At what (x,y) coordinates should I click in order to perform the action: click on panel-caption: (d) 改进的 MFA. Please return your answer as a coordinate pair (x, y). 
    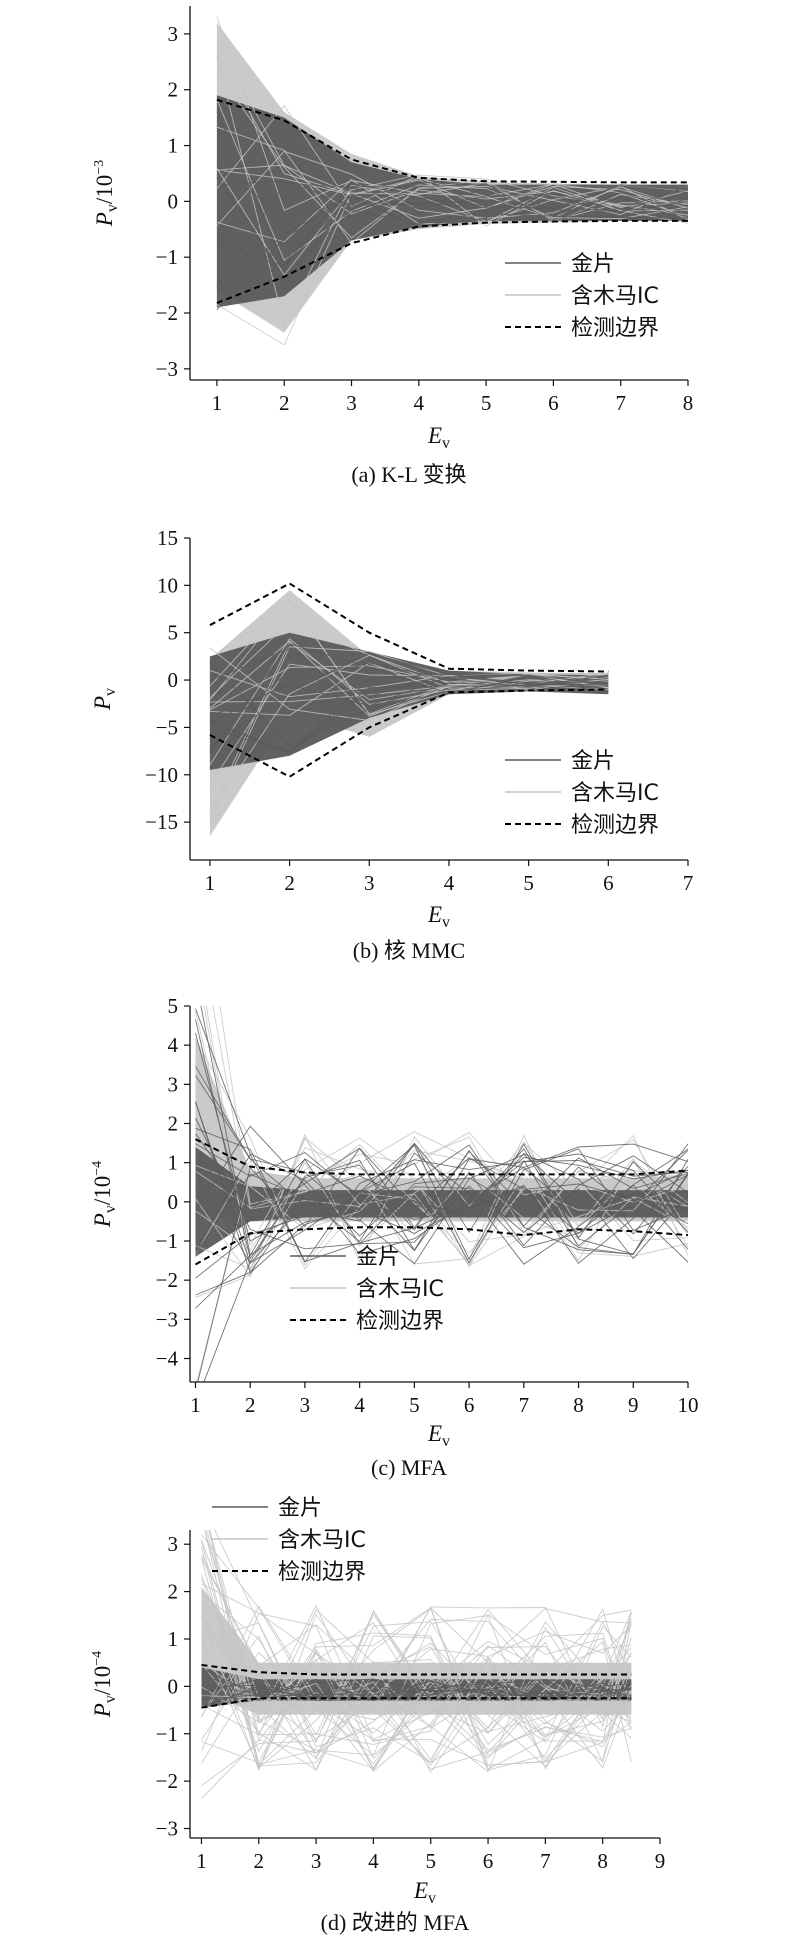
    Looking at the image, I should click on (395, 1922).